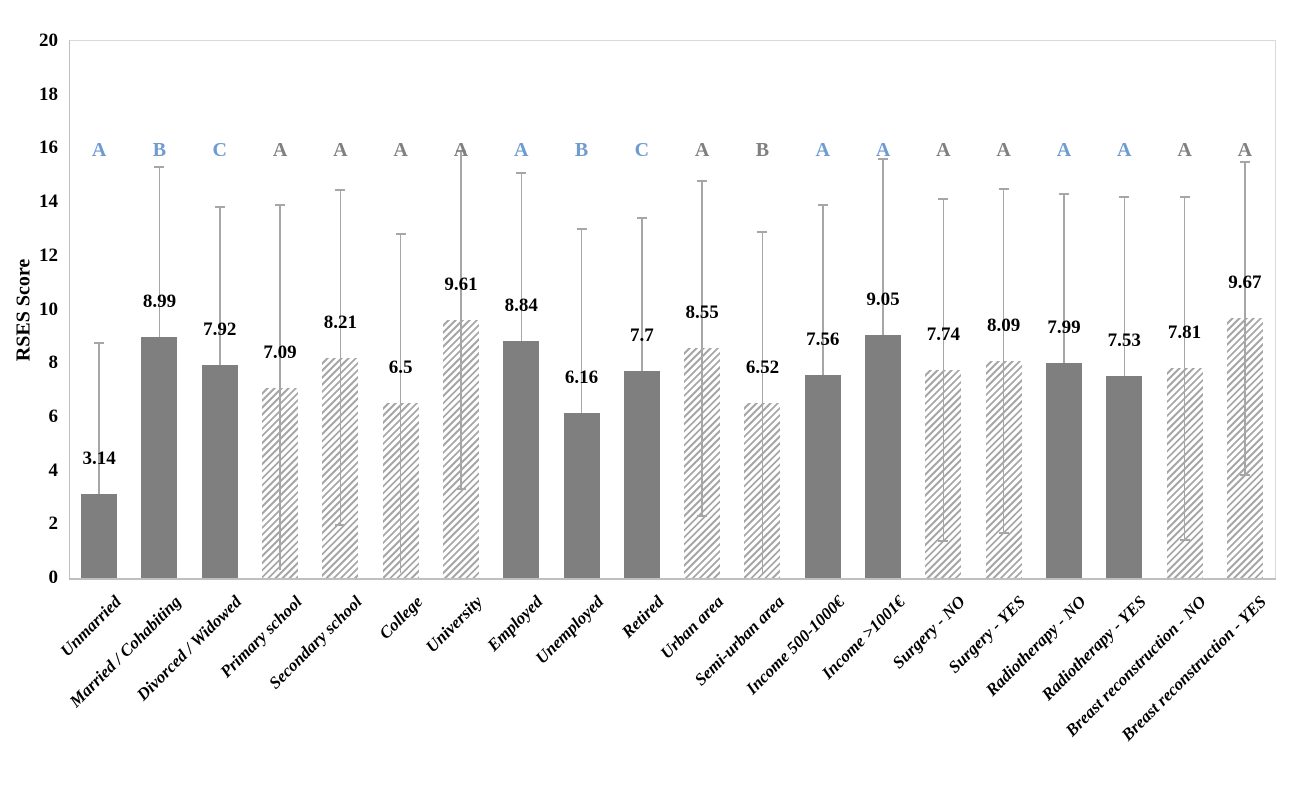 The height and width of the screenshot is (797, 1289). Describe the element at coordinates (1064, 150) in the screenshot. I see `significance-letter-radiotherapy-no: A` at that location.